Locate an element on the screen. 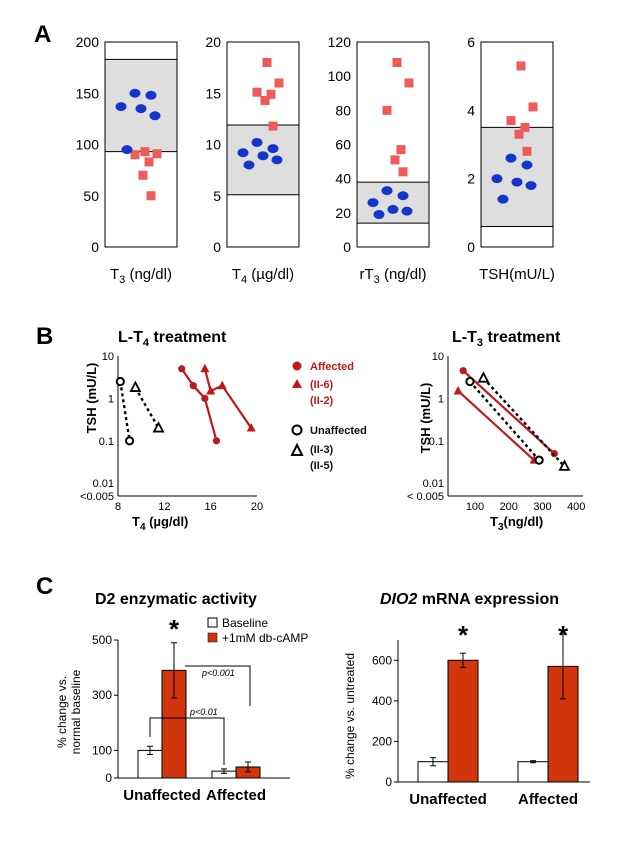 The image size is (624, 844). series-line-affected-triangle is located at coordinates (228, 398).